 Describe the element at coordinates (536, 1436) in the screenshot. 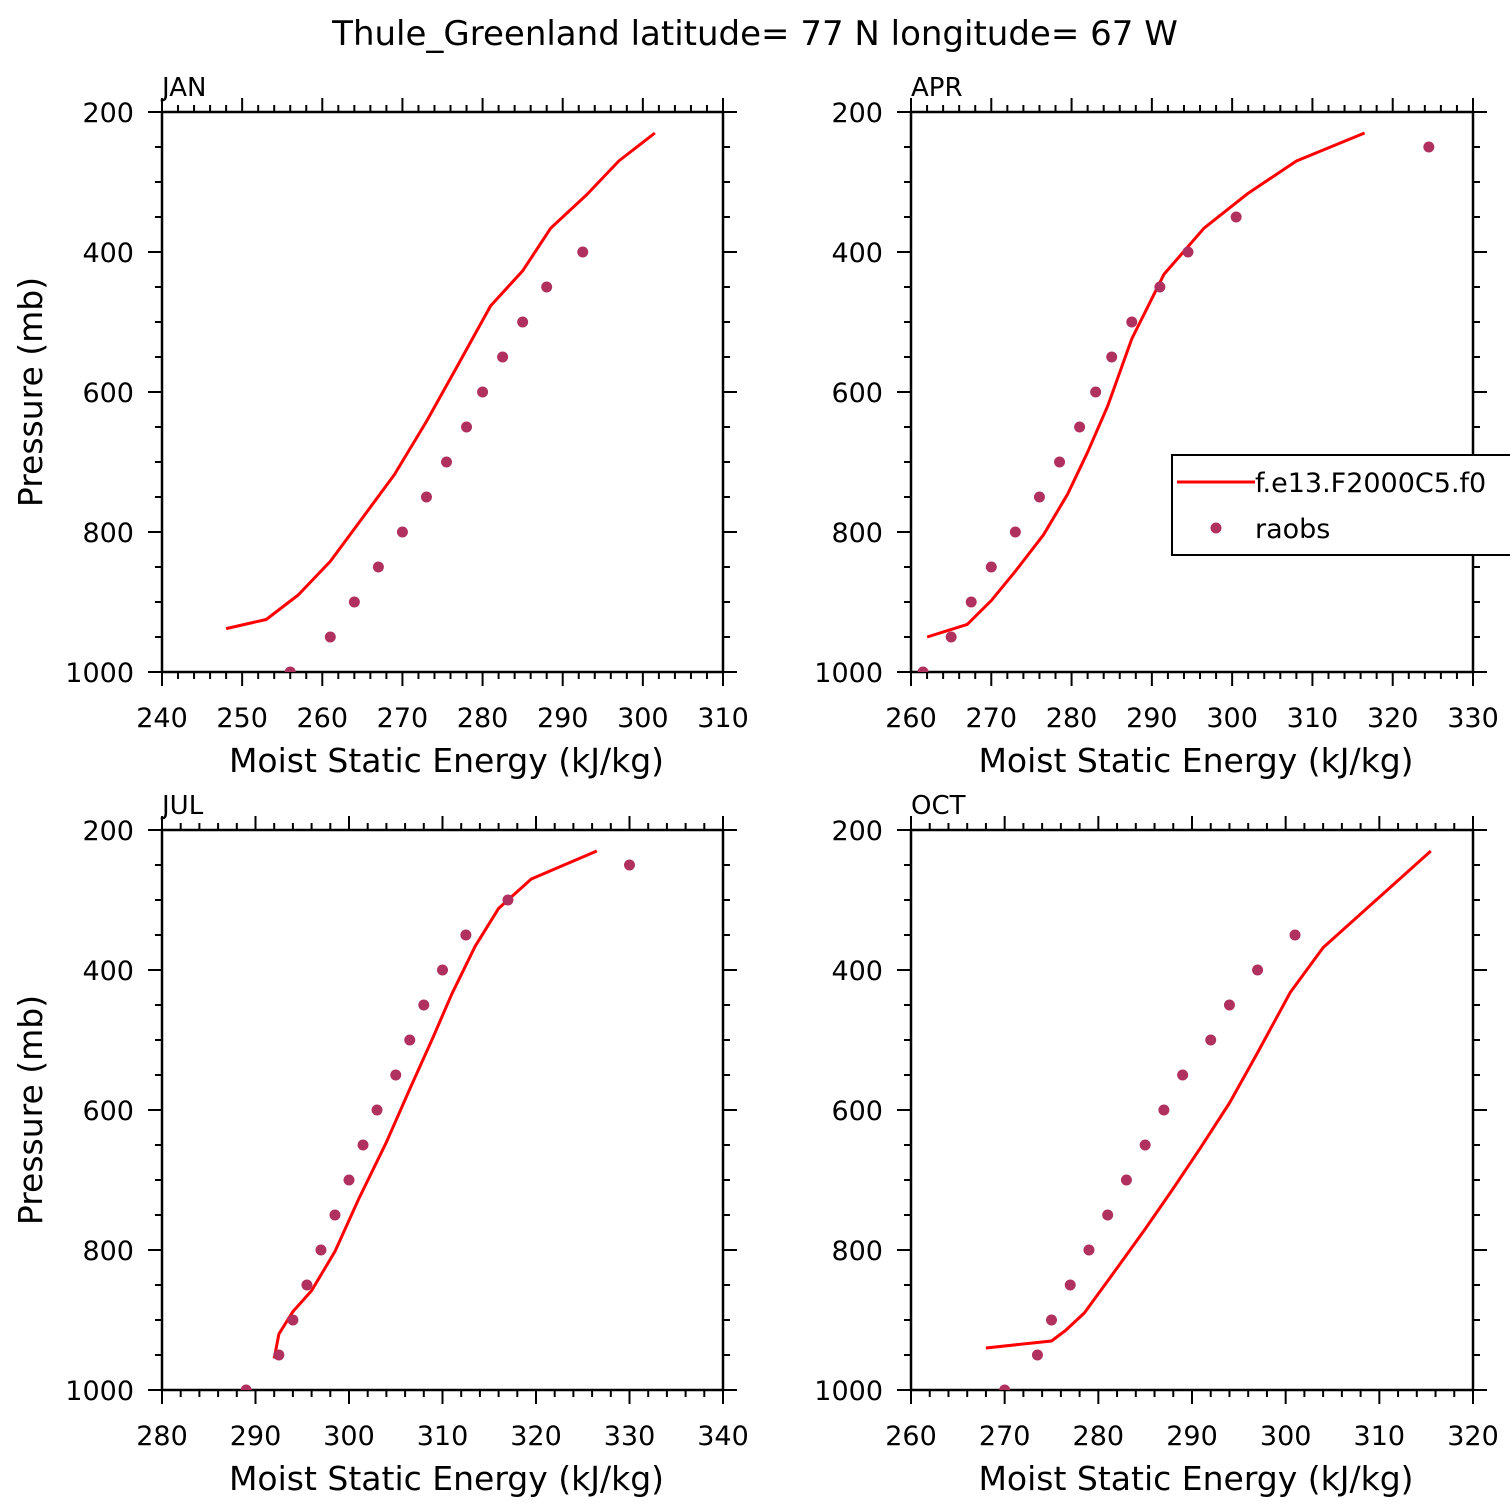

I see `x-tick-label: 320` at that location.